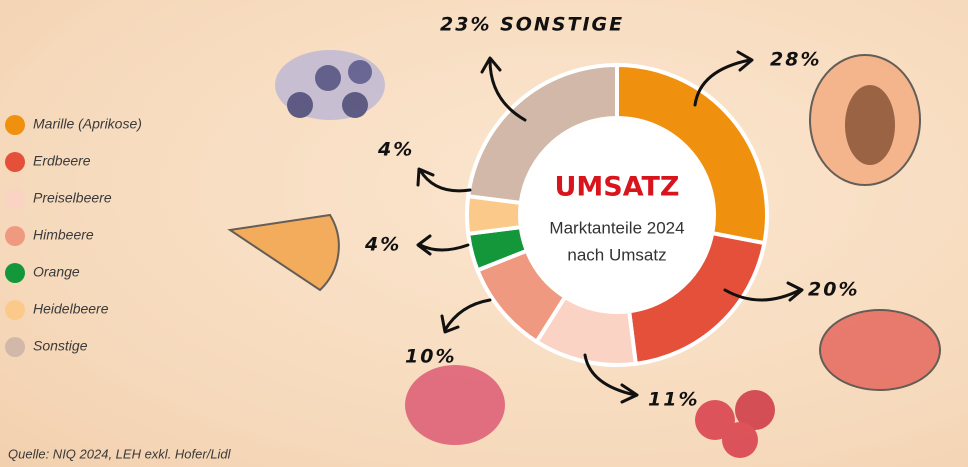 This screenshot has height=467, width=968. I want to click on legend-label: Orange, so click(56, 272).